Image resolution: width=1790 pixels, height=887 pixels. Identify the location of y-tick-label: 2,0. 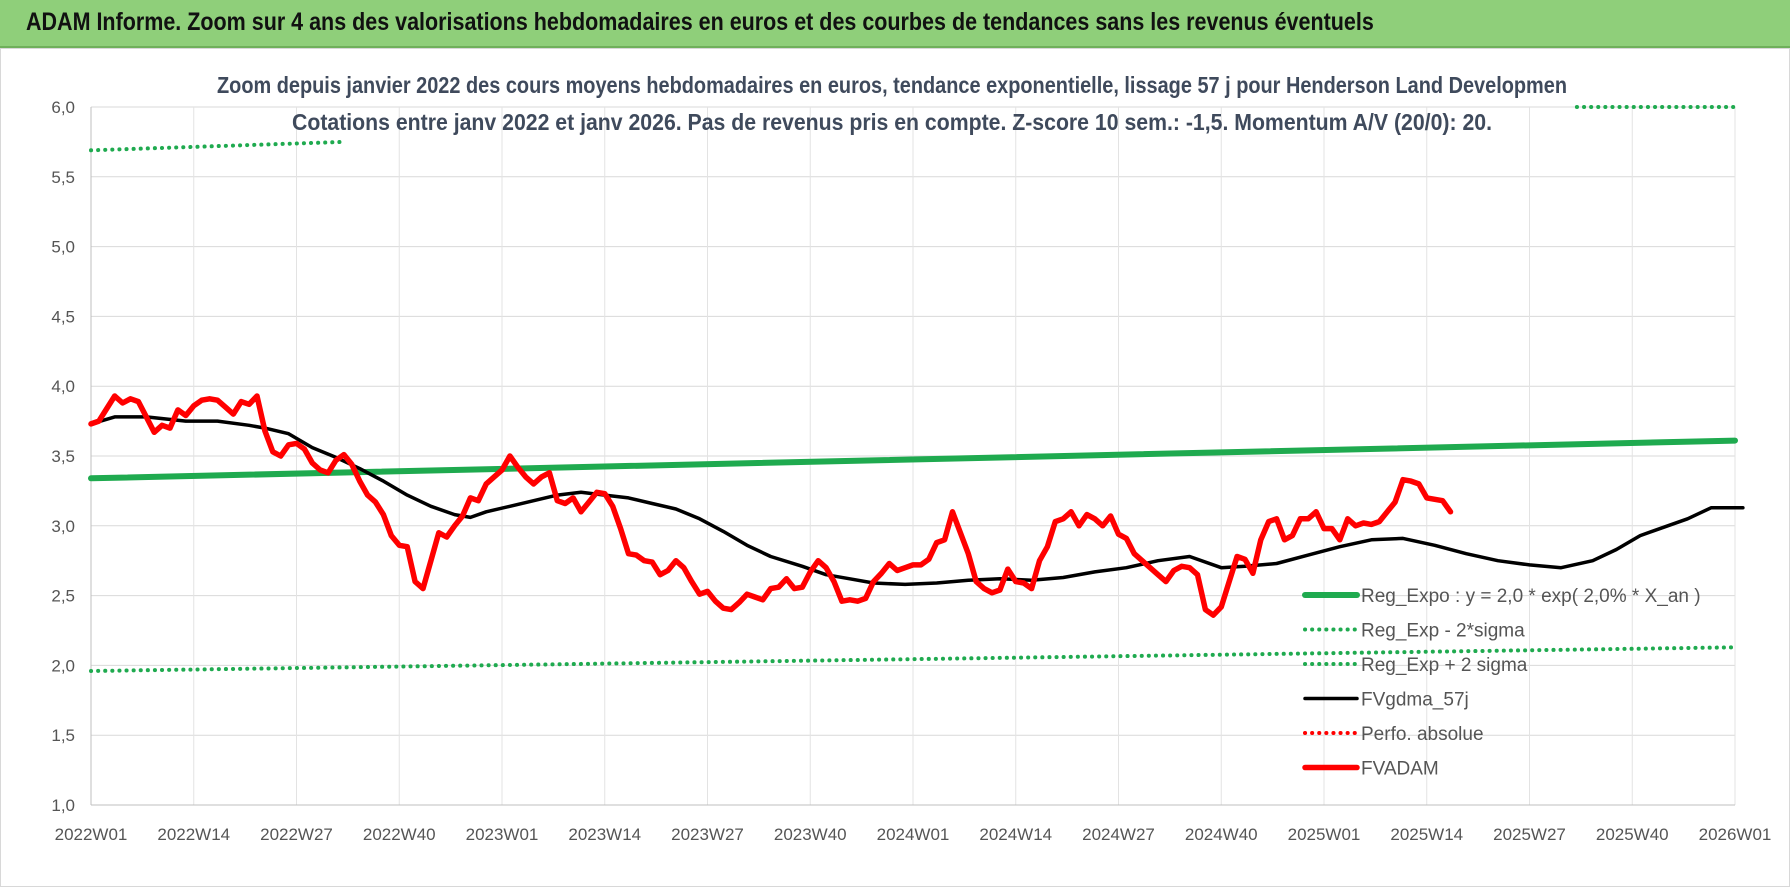
(63, 665).